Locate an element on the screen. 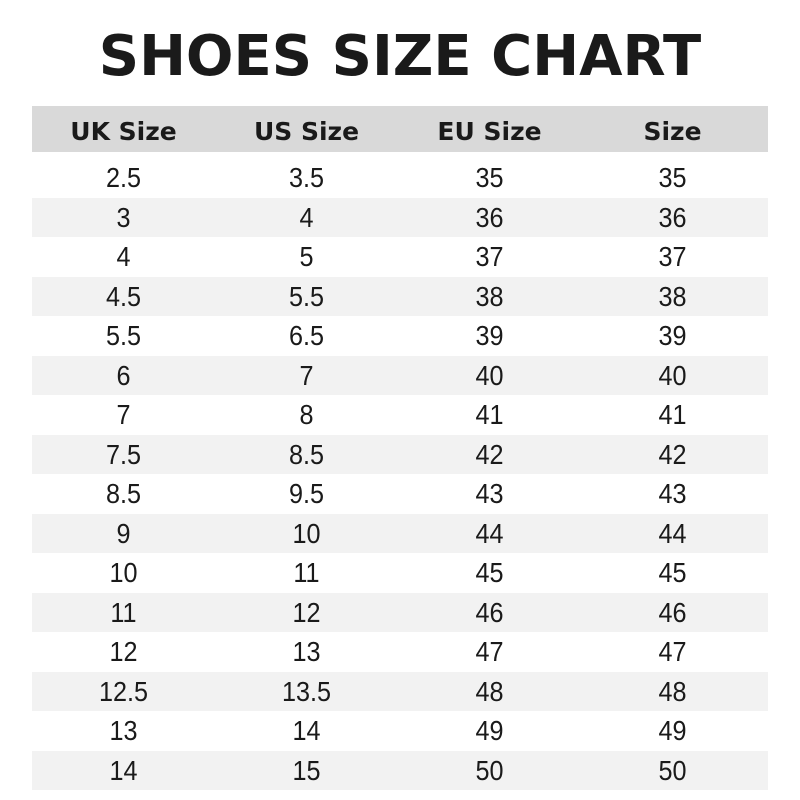 This screenshot has width=800, height=800. cell-uk: 4.5 is located at coordinates (123, 296).